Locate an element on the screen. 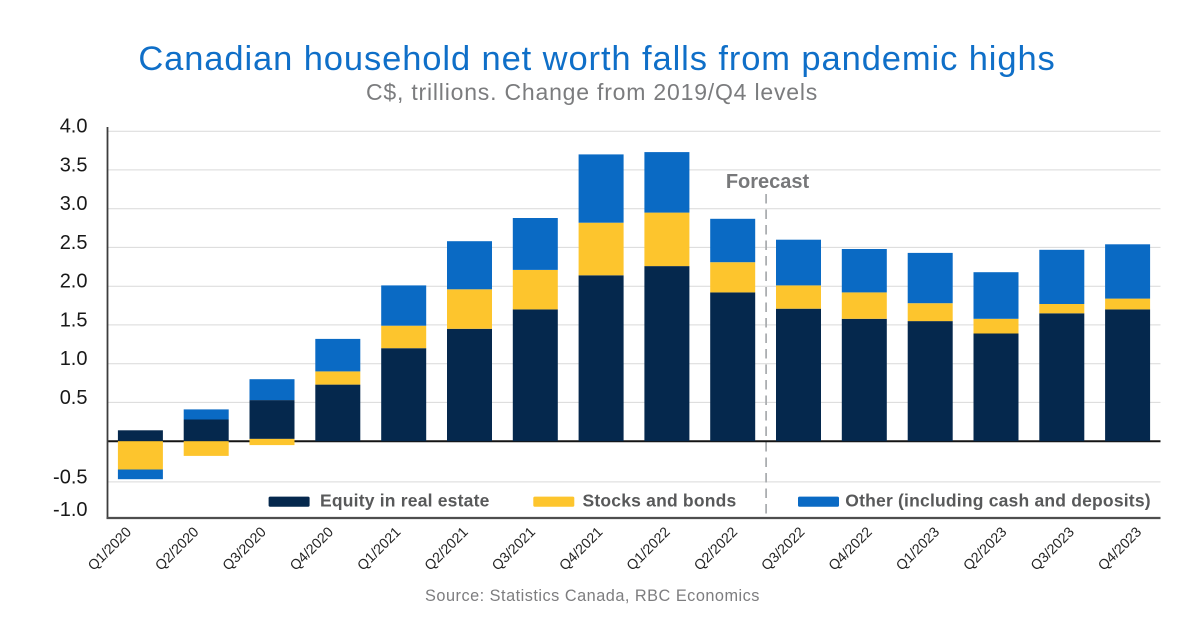  svg-text:Other (including cash and depo: Other (including cash and deposits) is located at coordinates (998, 501).